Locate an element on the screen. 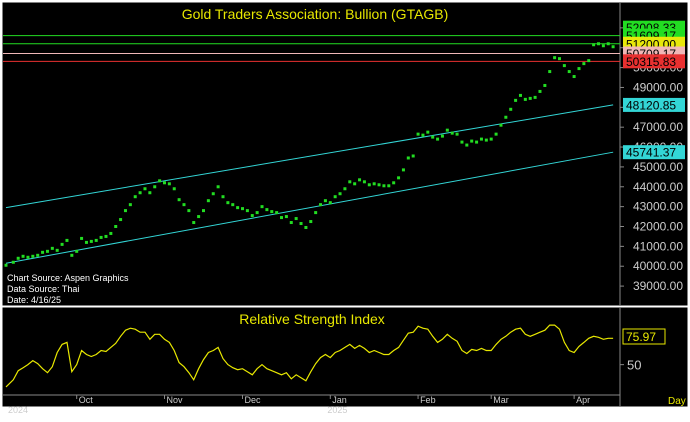 This screenshot has width=690, height=422. x-month-label: Apr is located at coordinates (583, 400).